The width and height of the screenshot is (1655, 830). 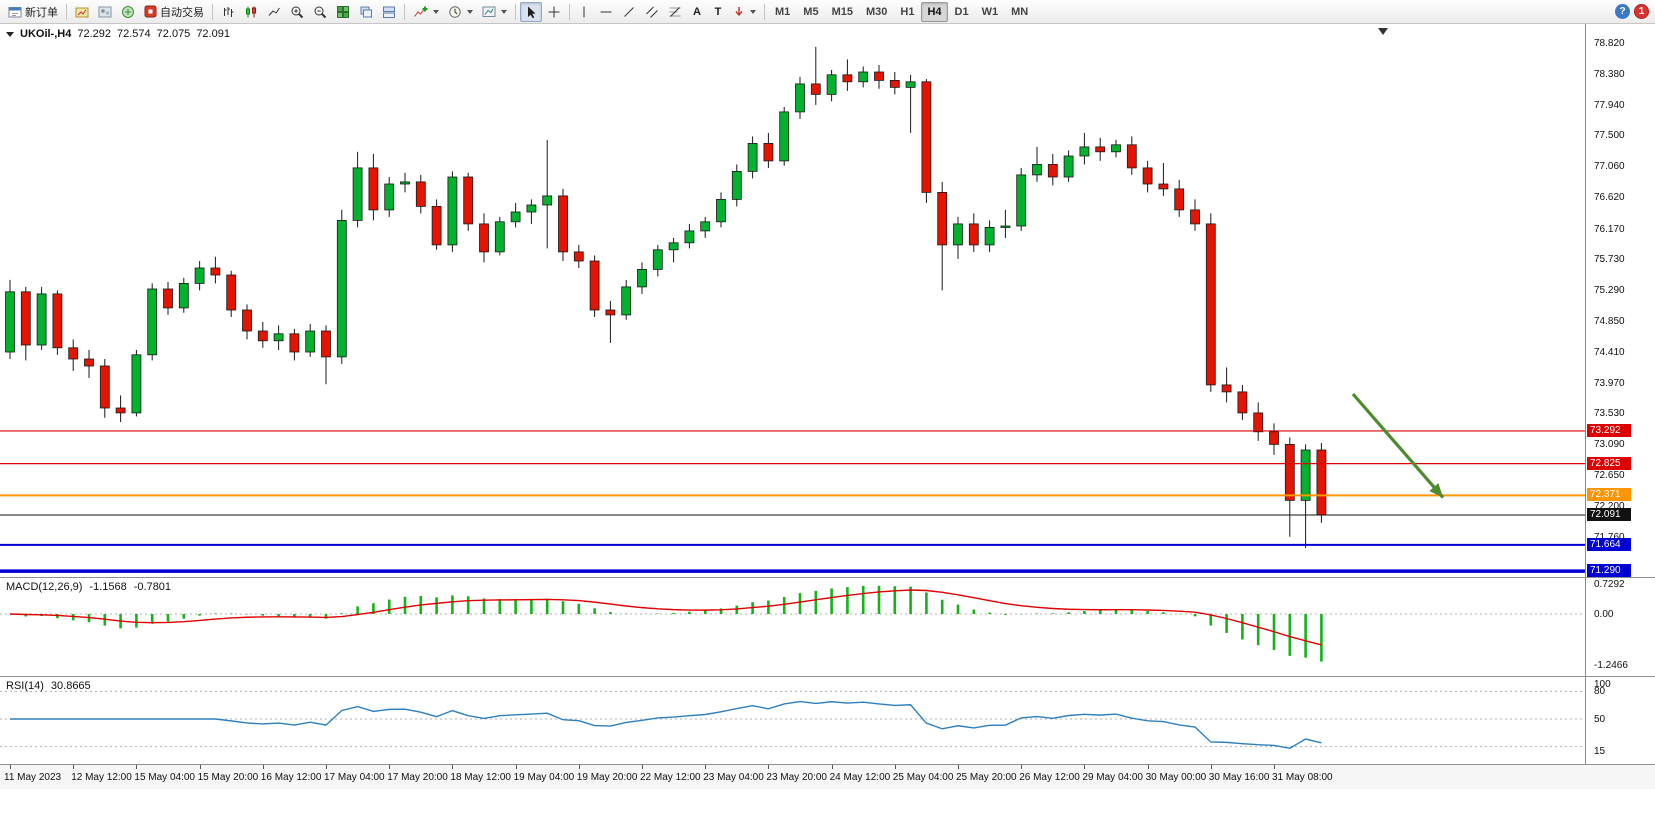 I want to click on price-tick-label: 73.970, so click(x=1609, y=383).